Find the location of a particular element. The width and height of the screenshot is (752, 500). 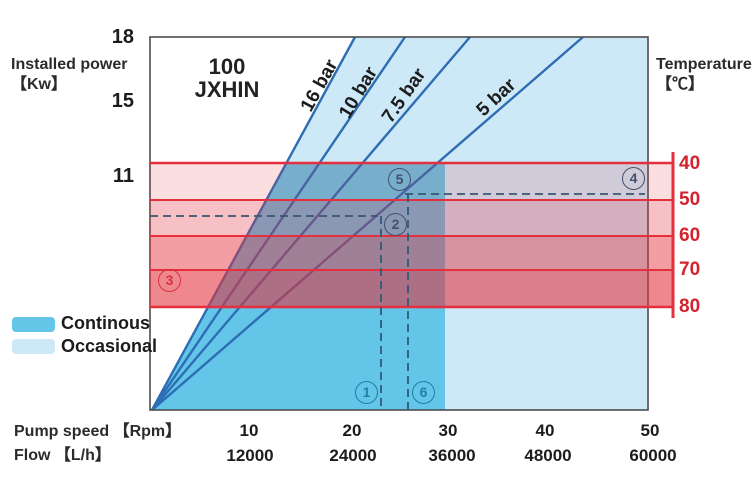

flowtick-12000: 12000 is located at coordinates (250, 455).